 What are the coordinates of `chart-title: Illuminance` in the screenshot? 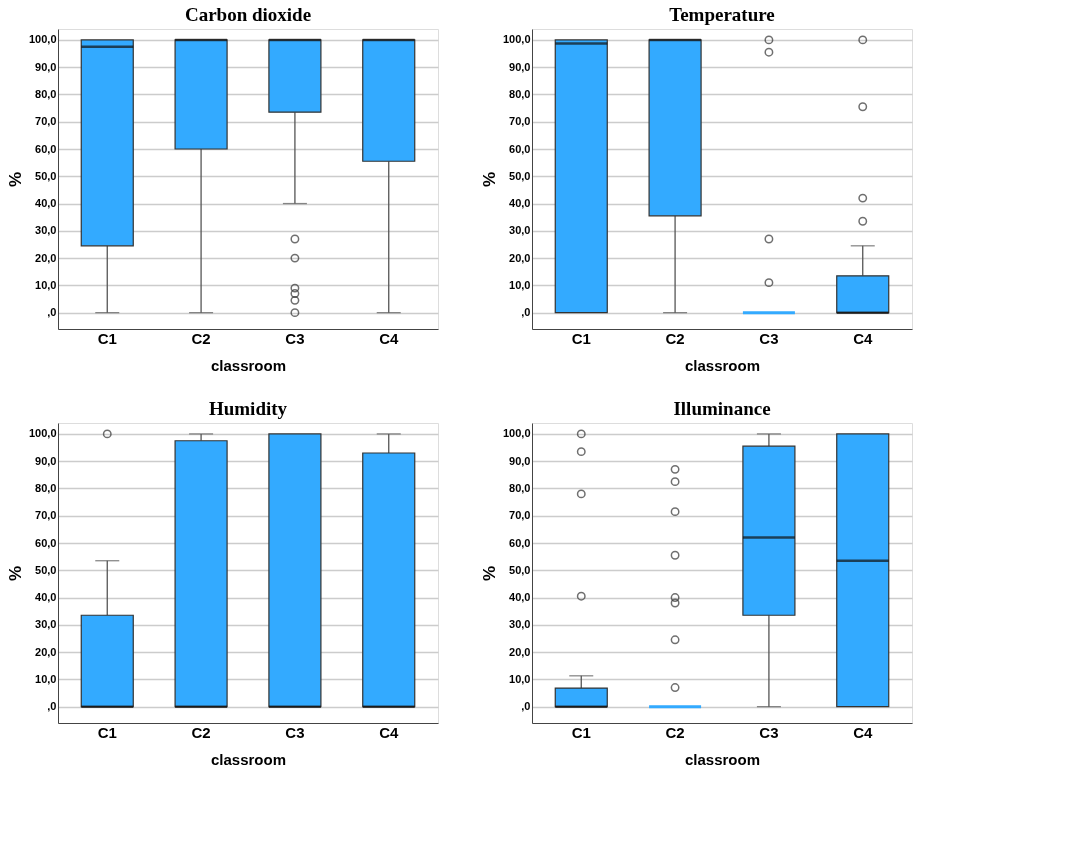 It's located at (722, 408).